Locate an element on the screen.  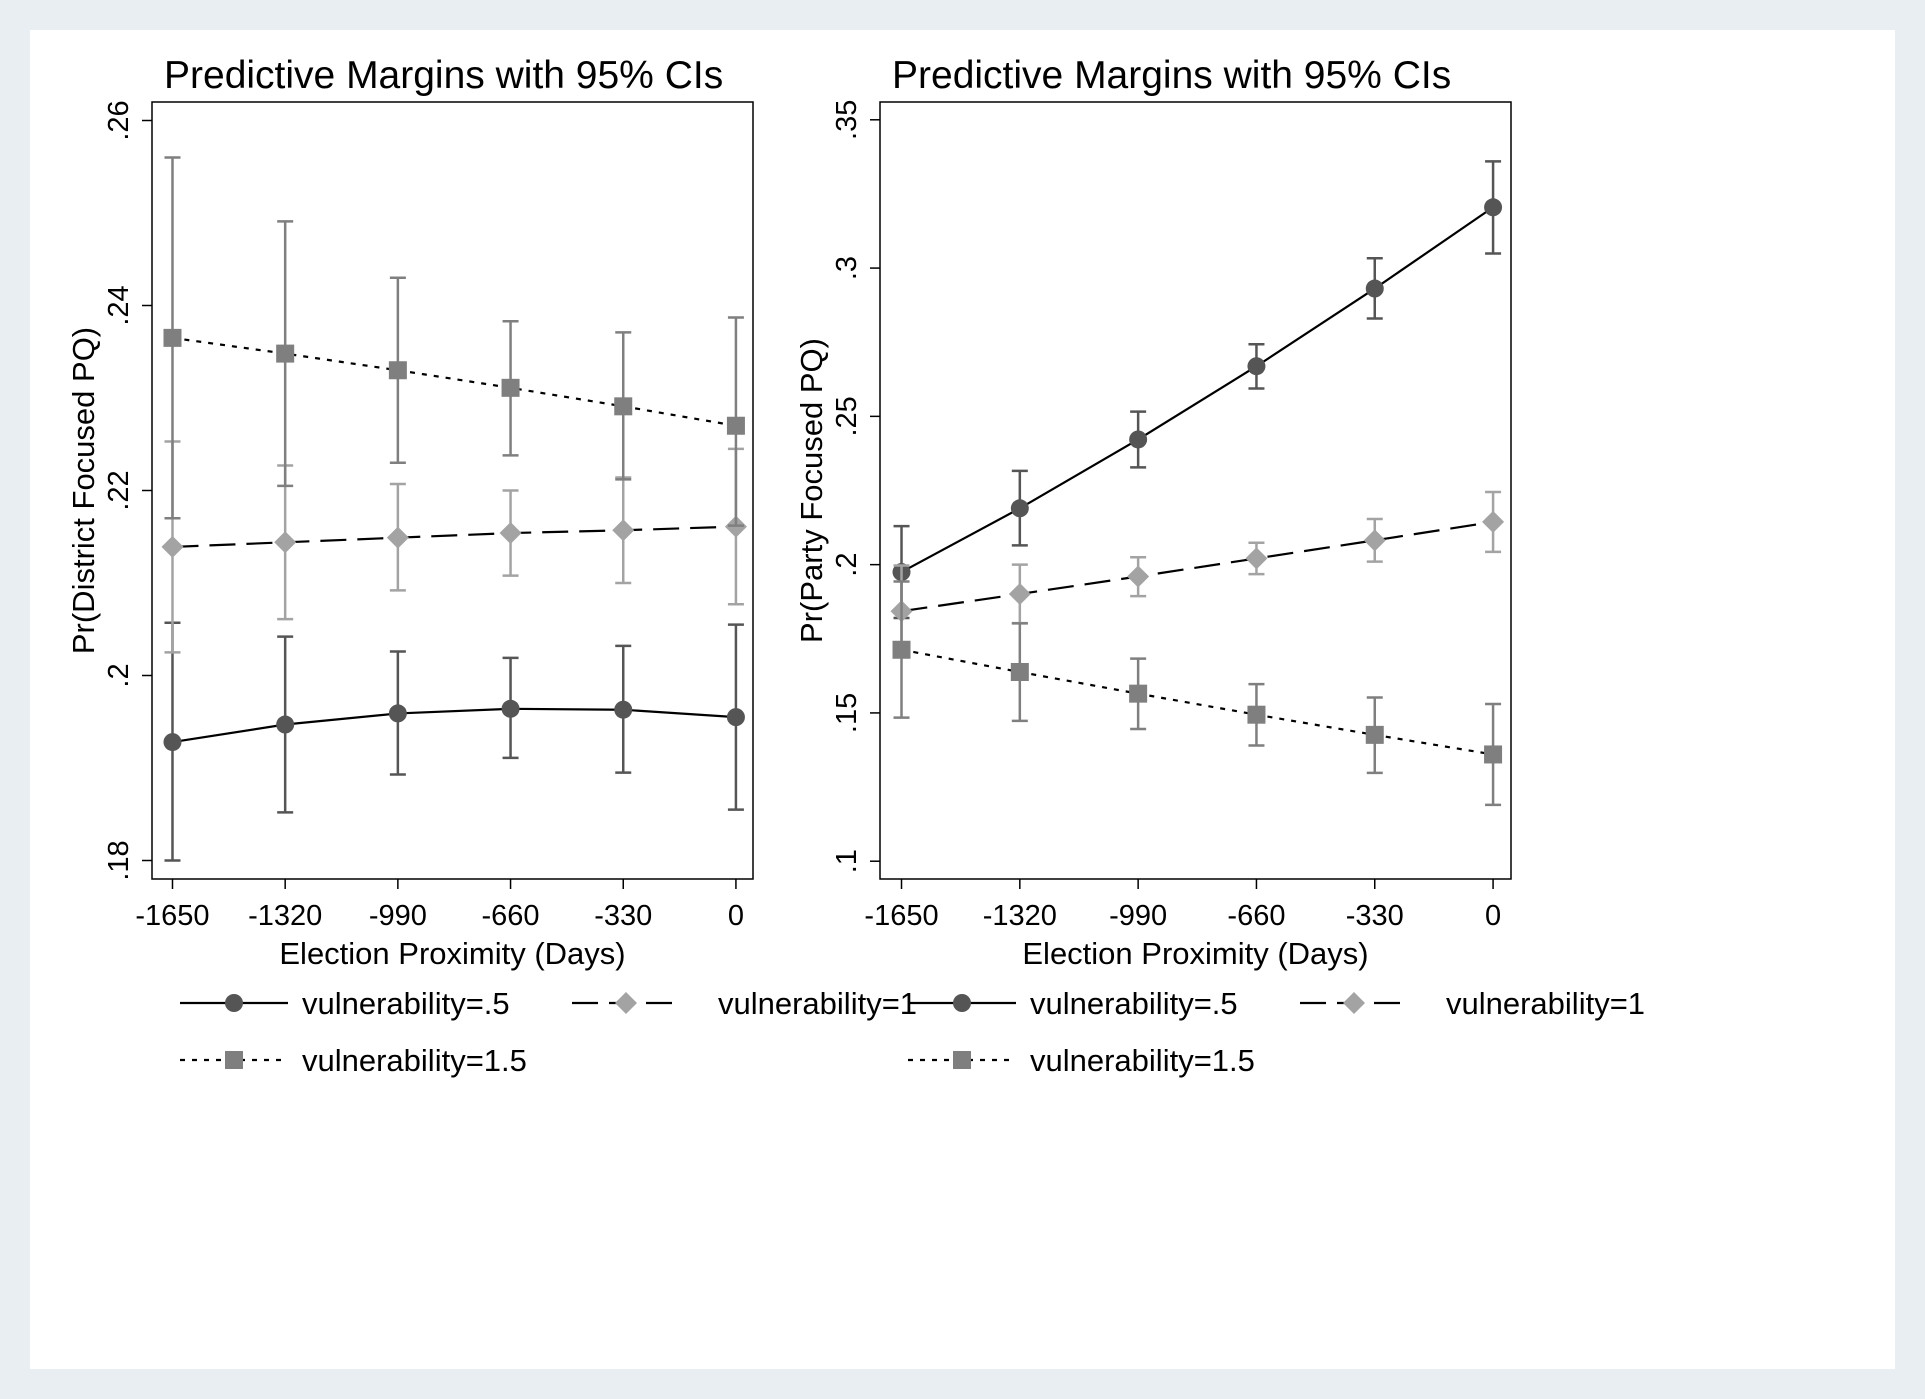
y-tick-label: .22 is located at coordinates (119, 490).